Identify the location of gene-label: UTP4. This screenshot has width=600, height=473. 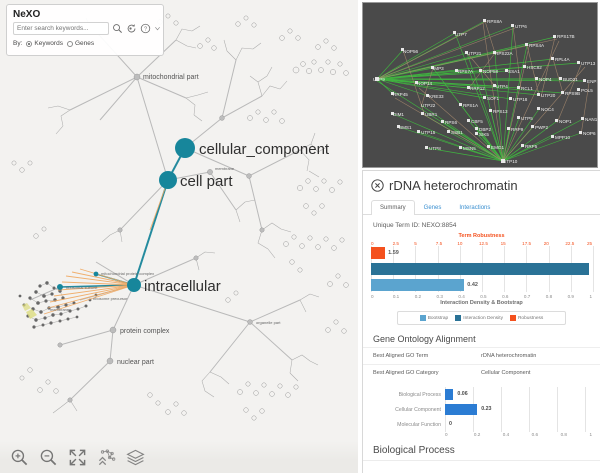
(502, 86).